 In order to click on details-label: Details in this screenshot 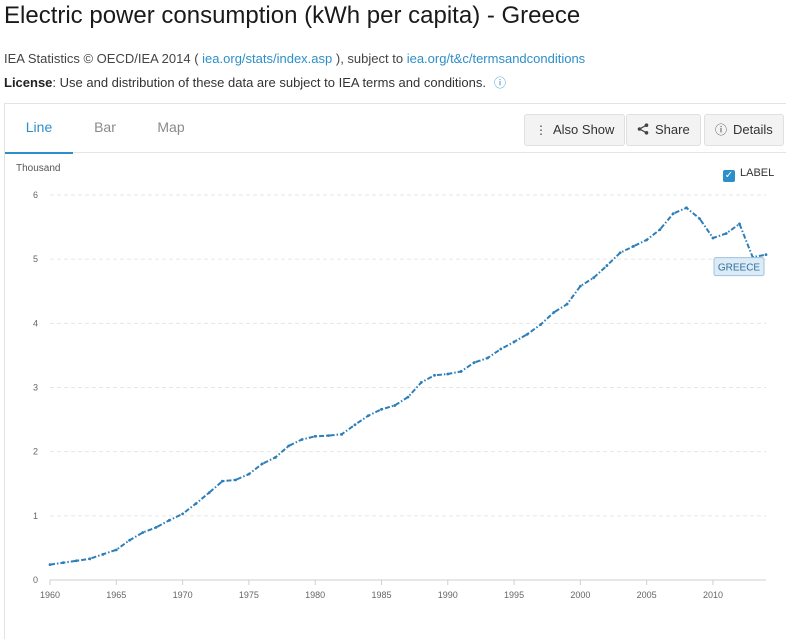, I will do `click(753, 129)`.